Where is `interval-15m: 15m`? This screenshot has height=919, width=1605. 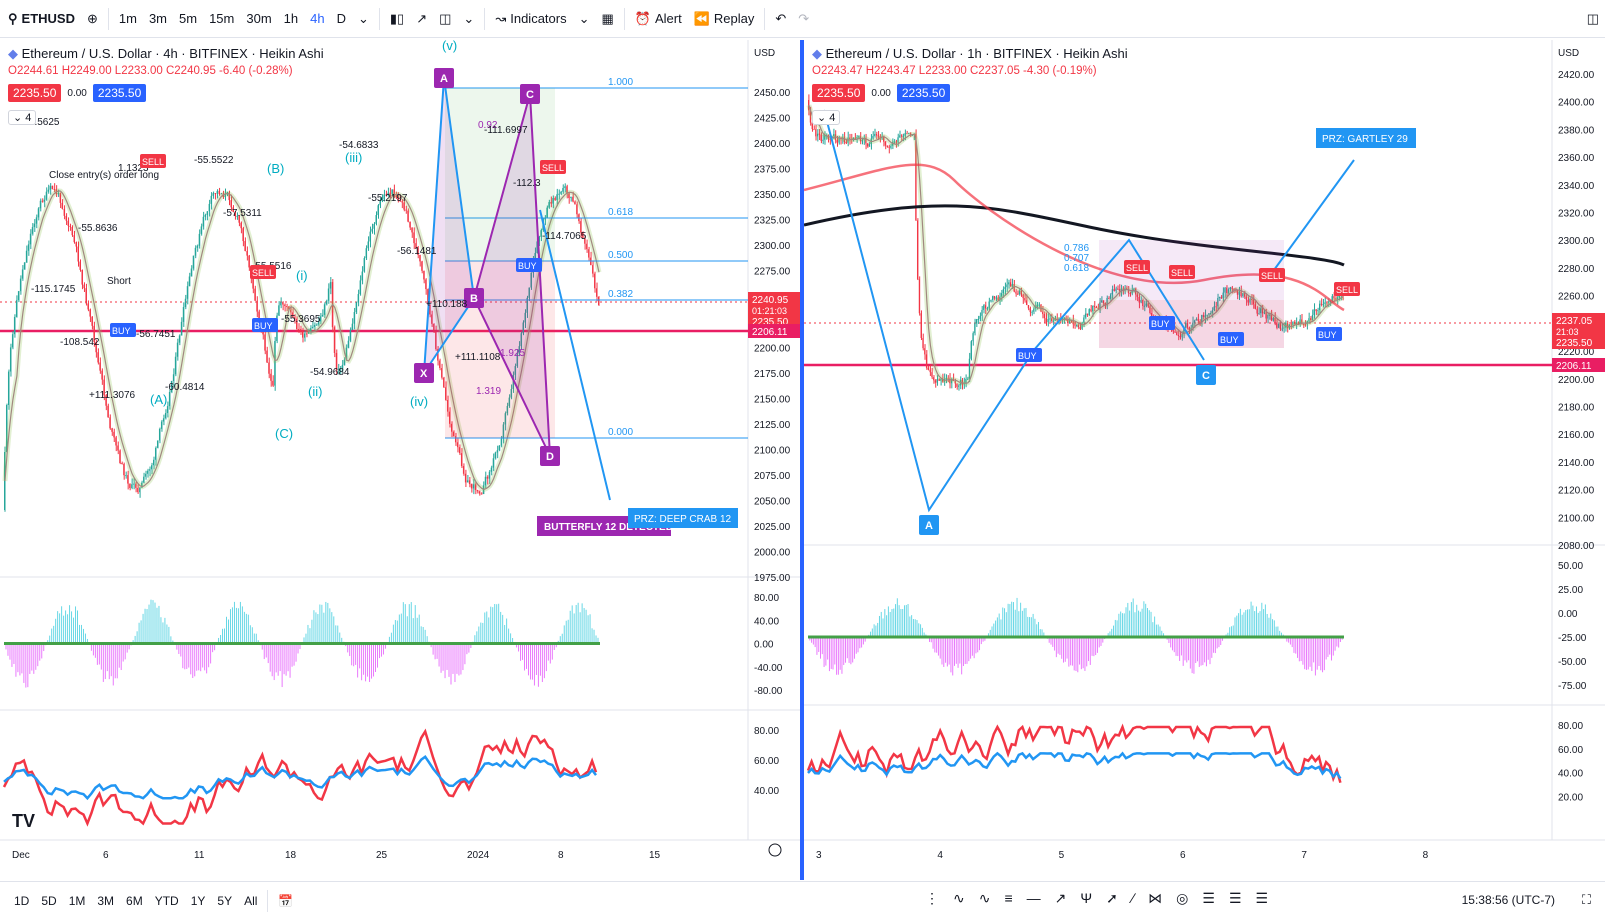 interval-15m: 15m is located at coordinates (222, 18).